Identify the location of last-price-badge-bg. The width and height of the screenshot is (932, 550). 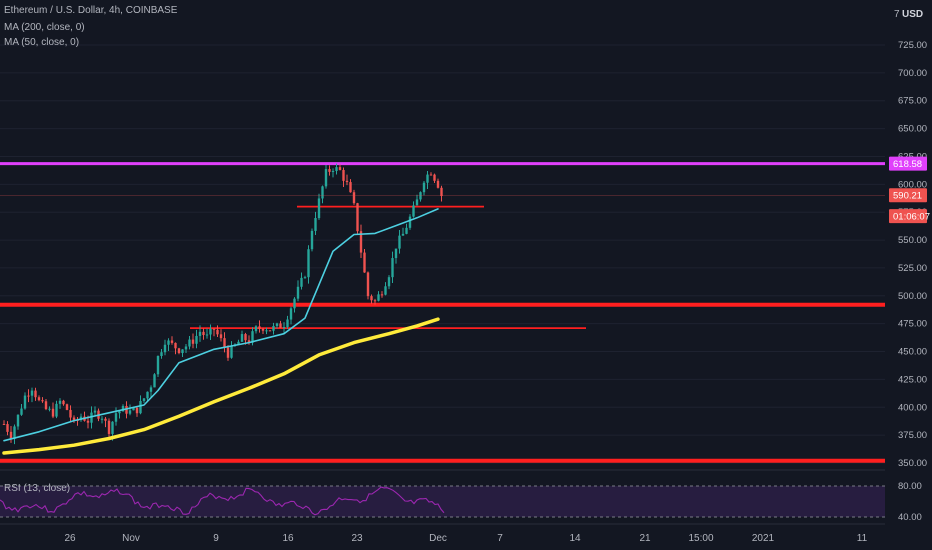
(908, 195).